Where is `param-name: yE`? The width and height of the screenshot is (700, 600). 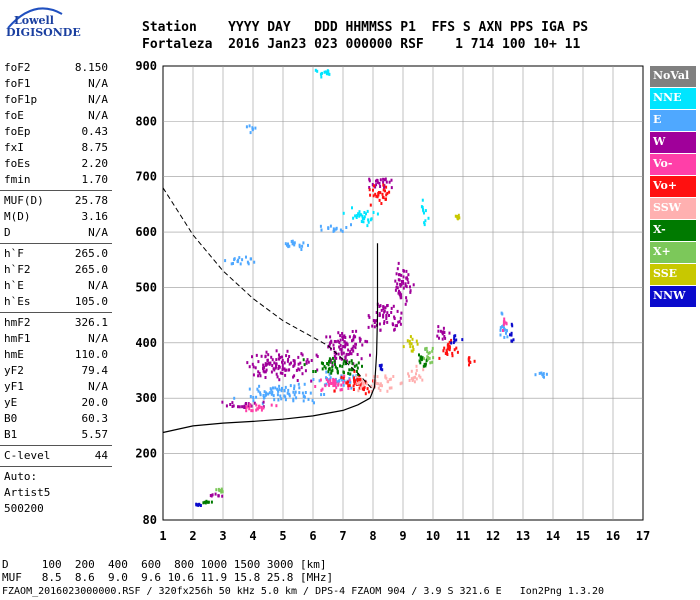 param-name: yE is located at coordinates (11, 402).